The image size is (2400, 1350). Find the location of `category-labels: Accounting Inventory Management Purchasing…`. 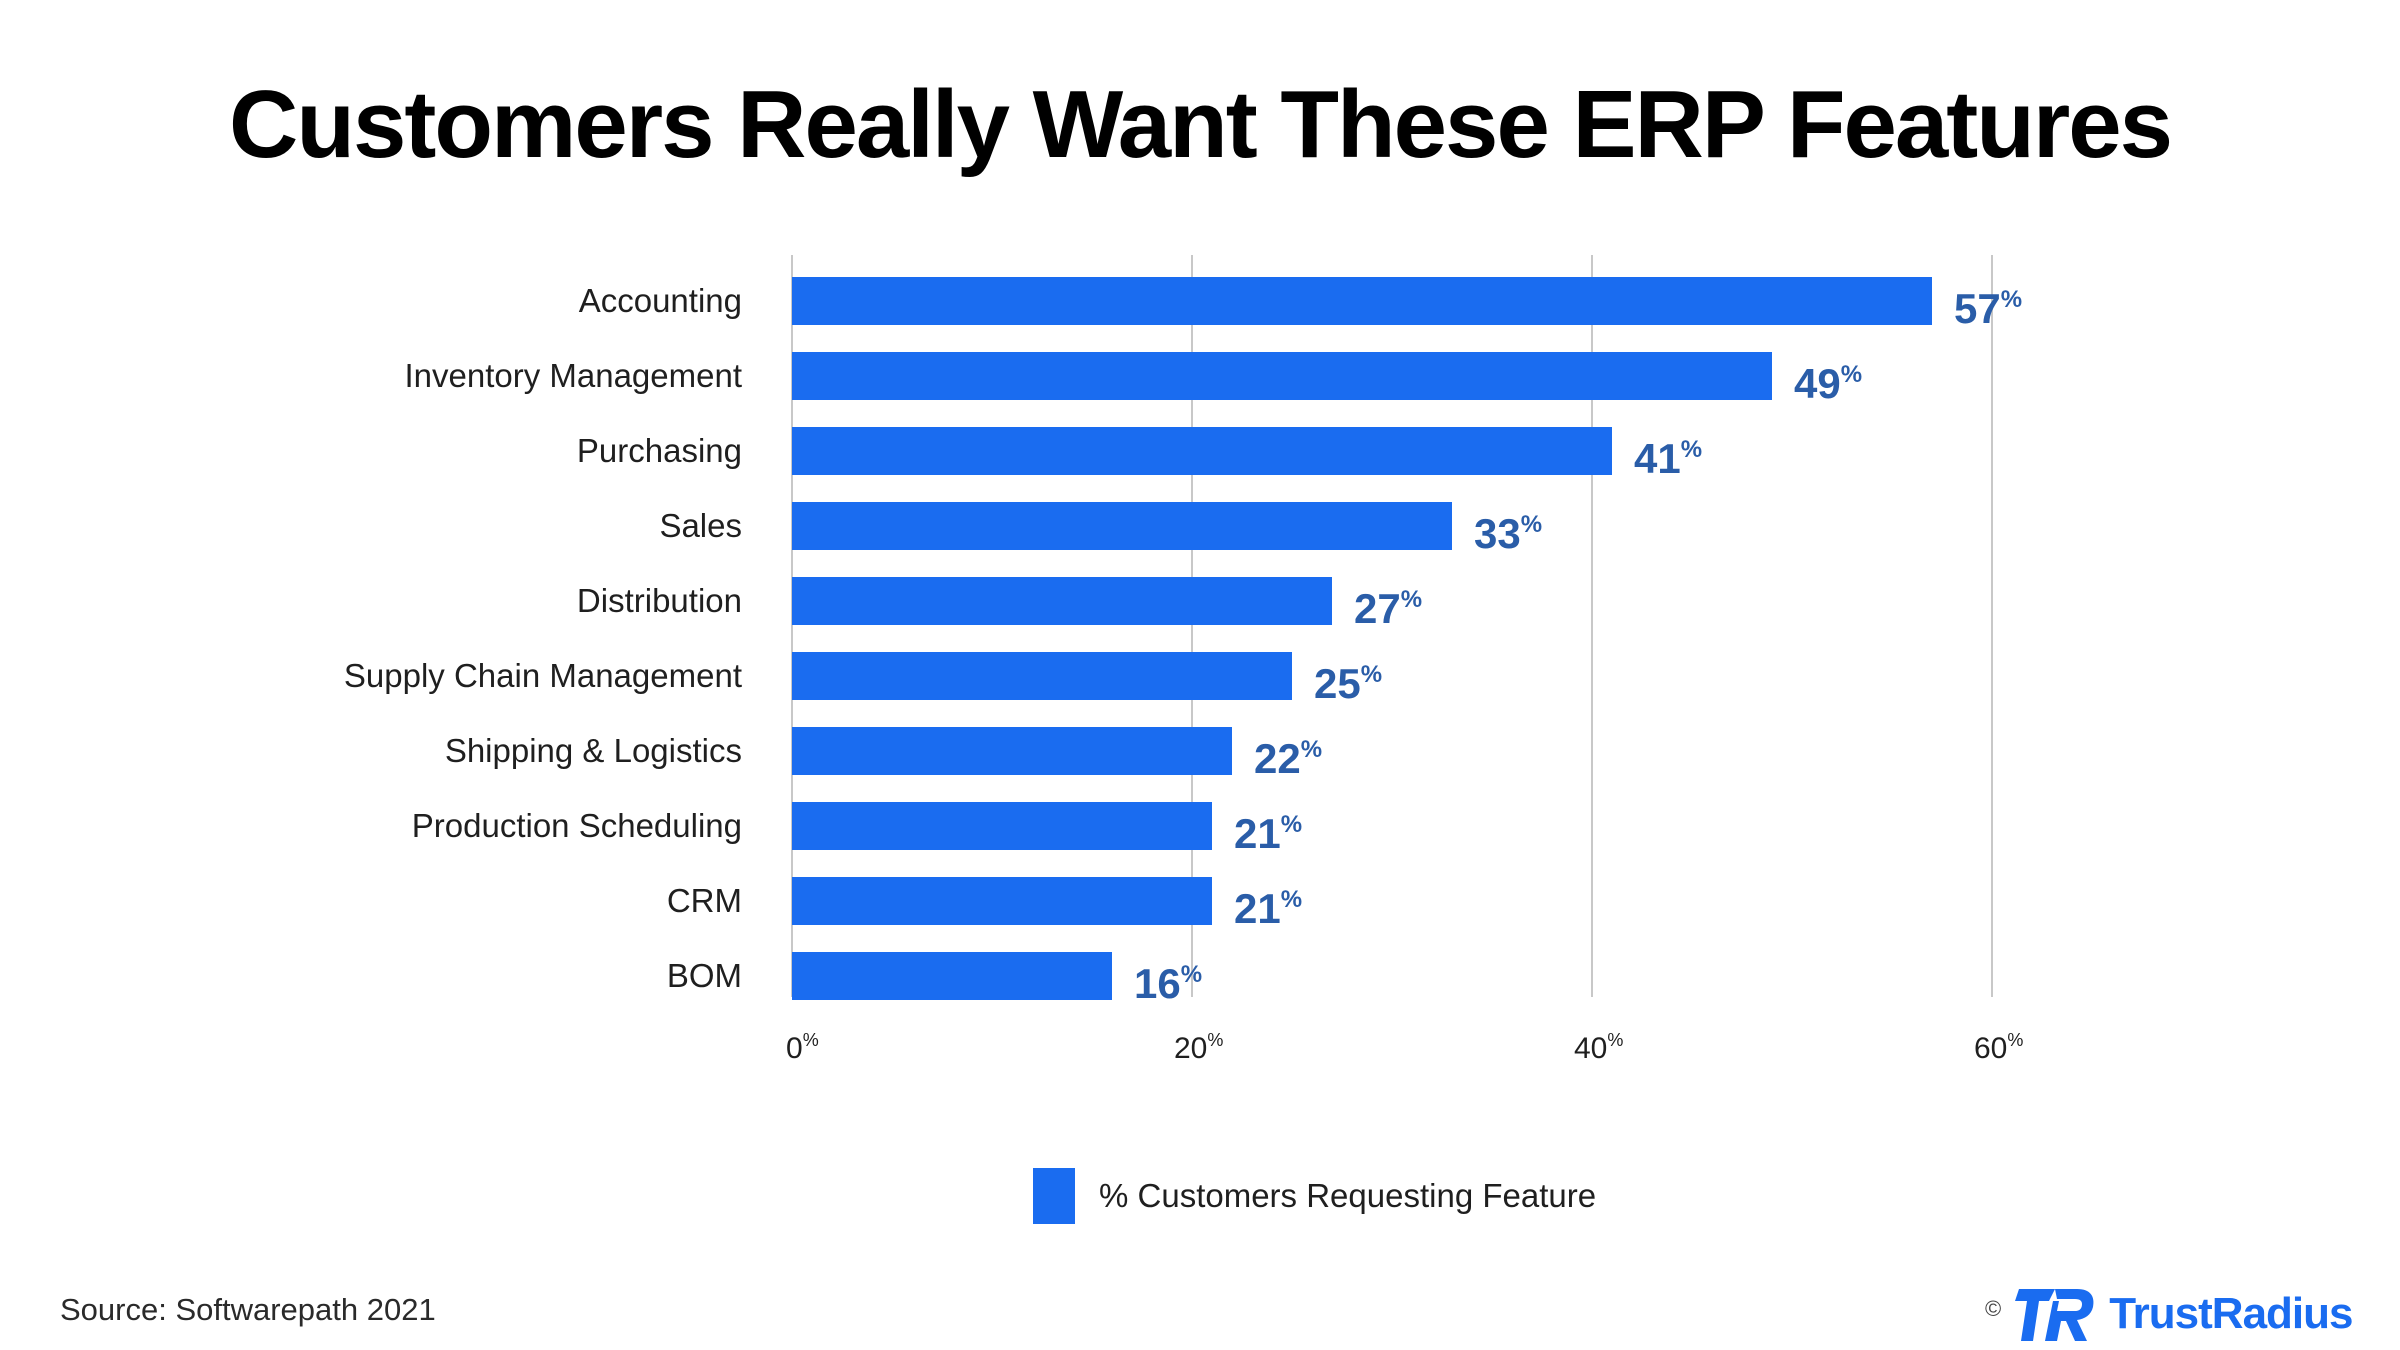

category-labels: Accounting Inventory Management Purchasing… is located at coordinates (543, 638).